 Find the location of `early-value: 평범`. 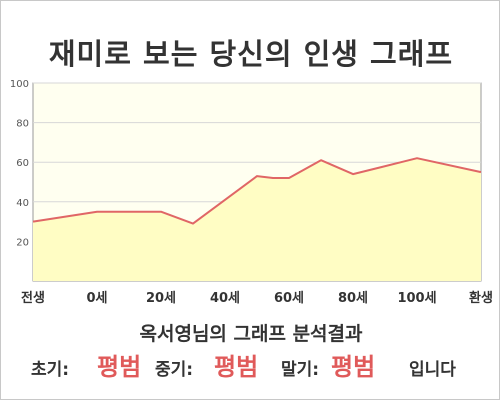

early-value: 평범 is located at coordinates (119, 367).